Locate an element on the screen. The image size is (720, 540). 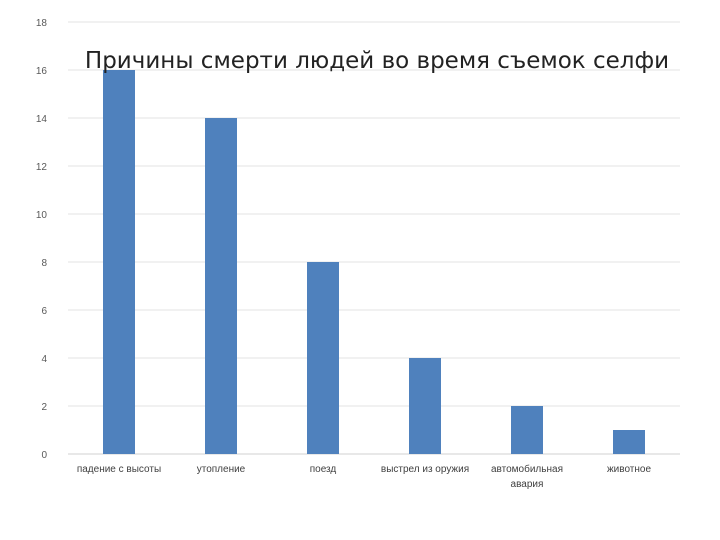
y-tick-label: 8 is located at coordinates (44, 263).